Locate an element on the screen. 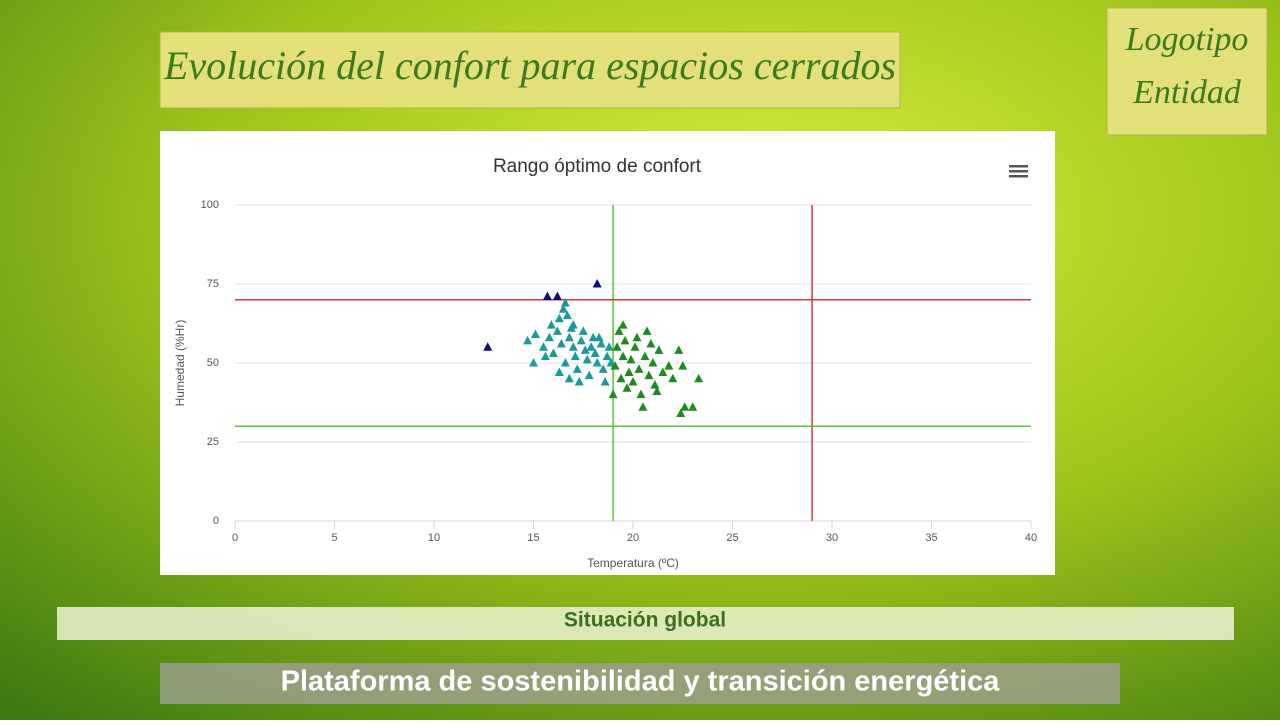 The height and width of the screenshot is (725, 1280). x-tick-label: 35 is located at coordinates (931, 538).